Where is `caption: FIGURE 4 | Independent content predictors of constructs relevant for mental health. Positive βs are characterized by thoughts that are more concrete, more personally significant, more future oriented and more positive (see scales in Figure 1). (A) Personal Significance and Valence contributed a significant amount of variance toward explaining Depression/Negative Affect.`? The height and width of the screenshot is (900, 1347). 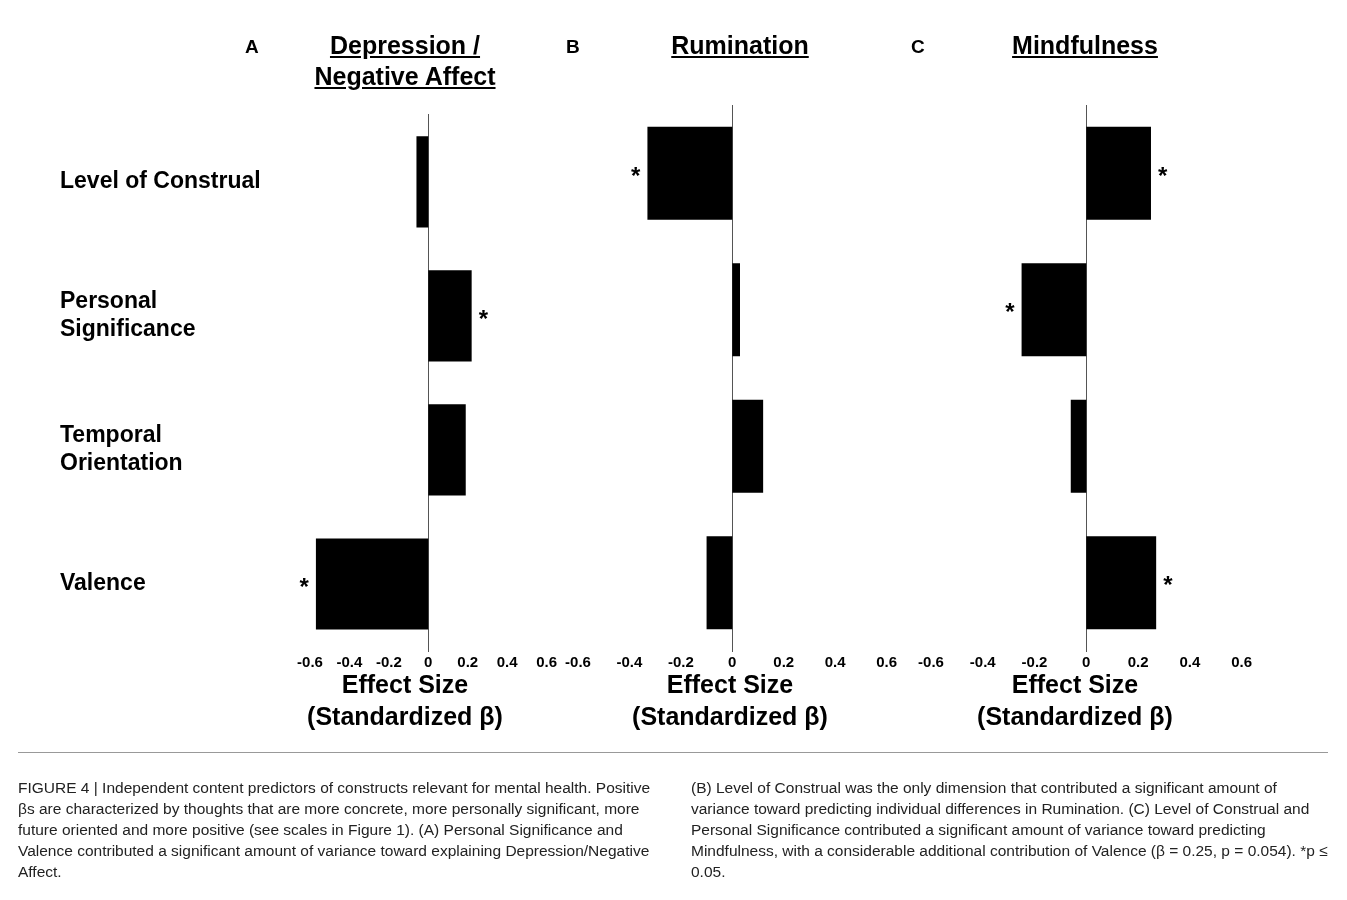 caption: FIGURE 4 | Independent content predictors of constructs relevant for mental health. Positive βs are characterized by thoughts that are more concrete, more personally significant, more future oriented and more positive (see scales in Figure 1). (A) Personal Significance and Valence contributed a significant amount of variance toward explaining Depression/Negative Affect. is located at coordinates (335, 830).